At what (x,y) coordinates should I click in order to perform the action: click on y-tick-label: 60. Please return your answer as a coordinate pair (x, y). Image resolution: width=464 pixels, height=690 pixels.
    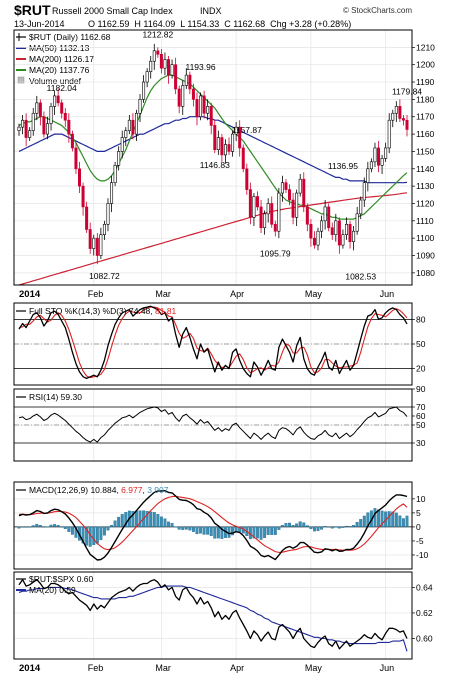
    Looking at the image, I should click on (421, 416).